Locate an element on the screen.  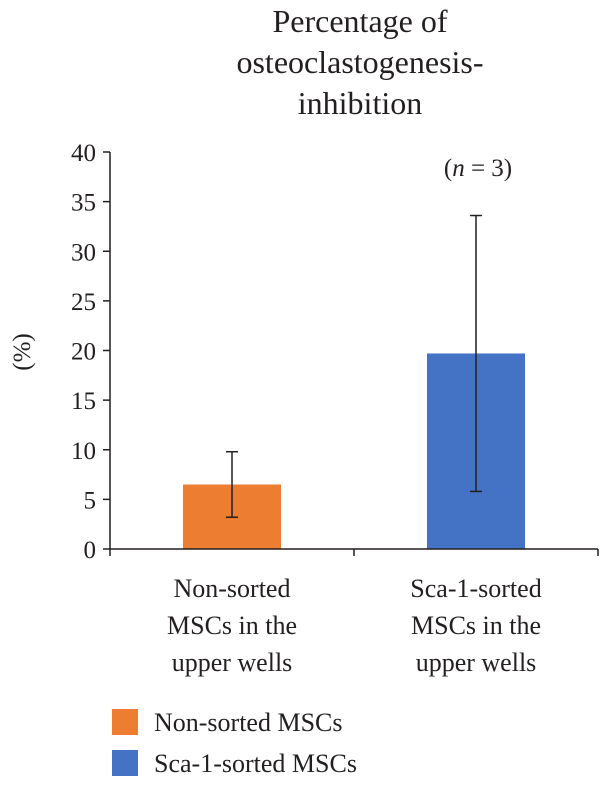
y-tick-label: 35 is located at coordinates (83, 203).